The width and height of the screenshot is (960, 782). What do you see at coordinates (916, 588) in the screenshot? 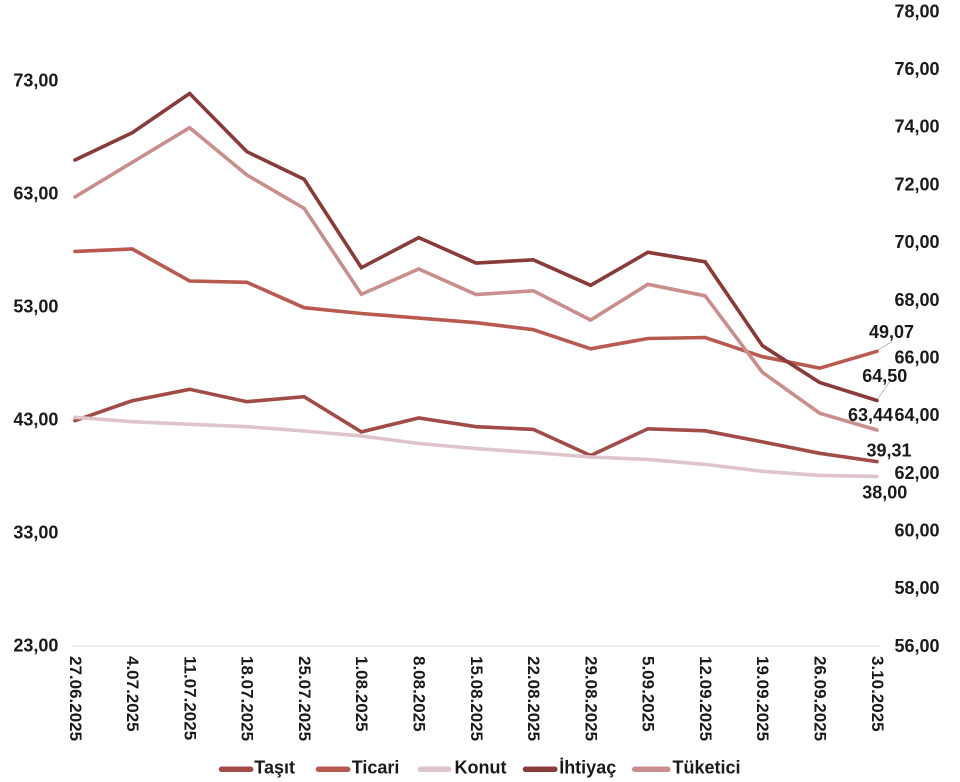
I see `svg-text: 58,00` at bounding box center [916, 588].